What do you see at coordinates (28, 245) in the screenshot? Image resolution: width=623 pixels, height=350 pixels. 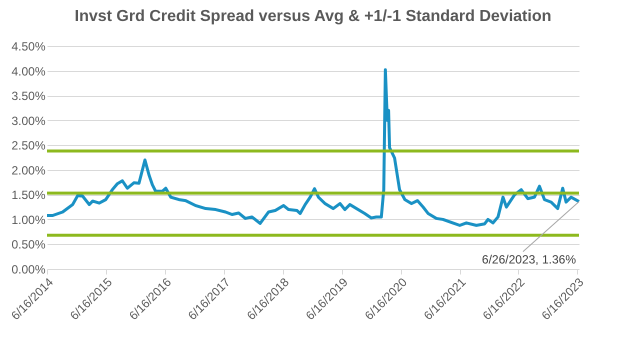 I see `y-tick-label: 0.50%` at bounding box center [28, 245].